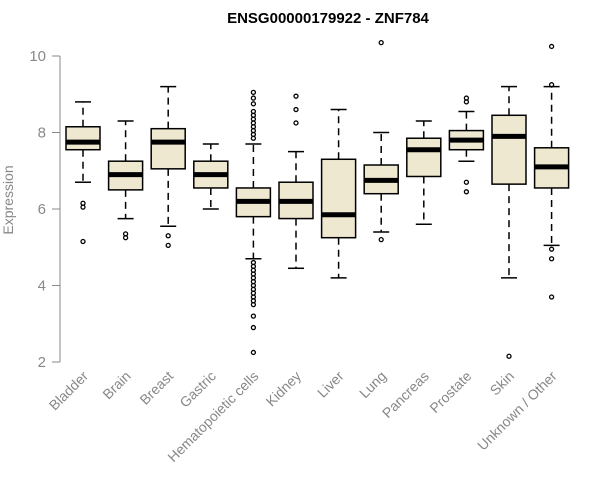  I want to click on x-tick-label: Liver, so click(330, 384).